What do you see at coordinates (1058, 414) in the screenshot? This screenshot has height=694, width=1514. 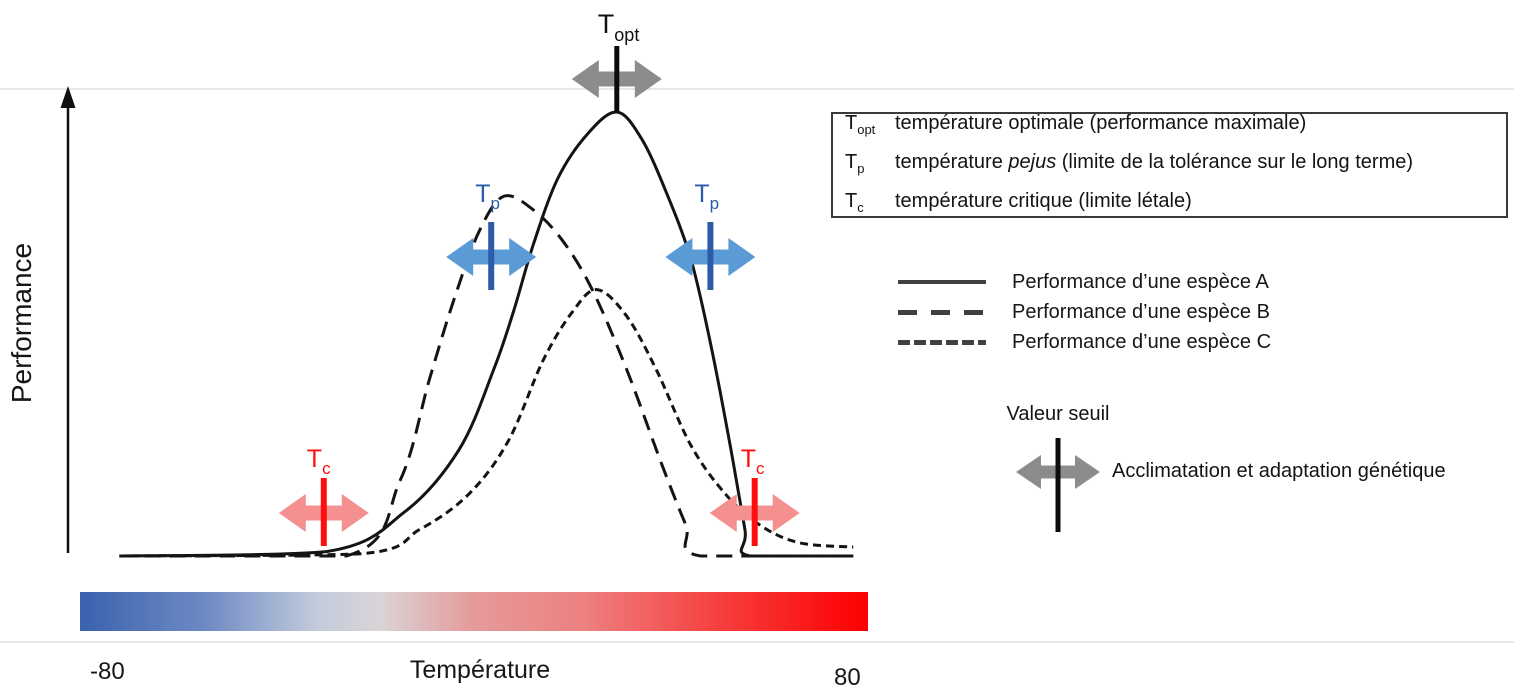 I see `valeur-seuil-title: Valeur seuil` at bounding box center [1058, 414].